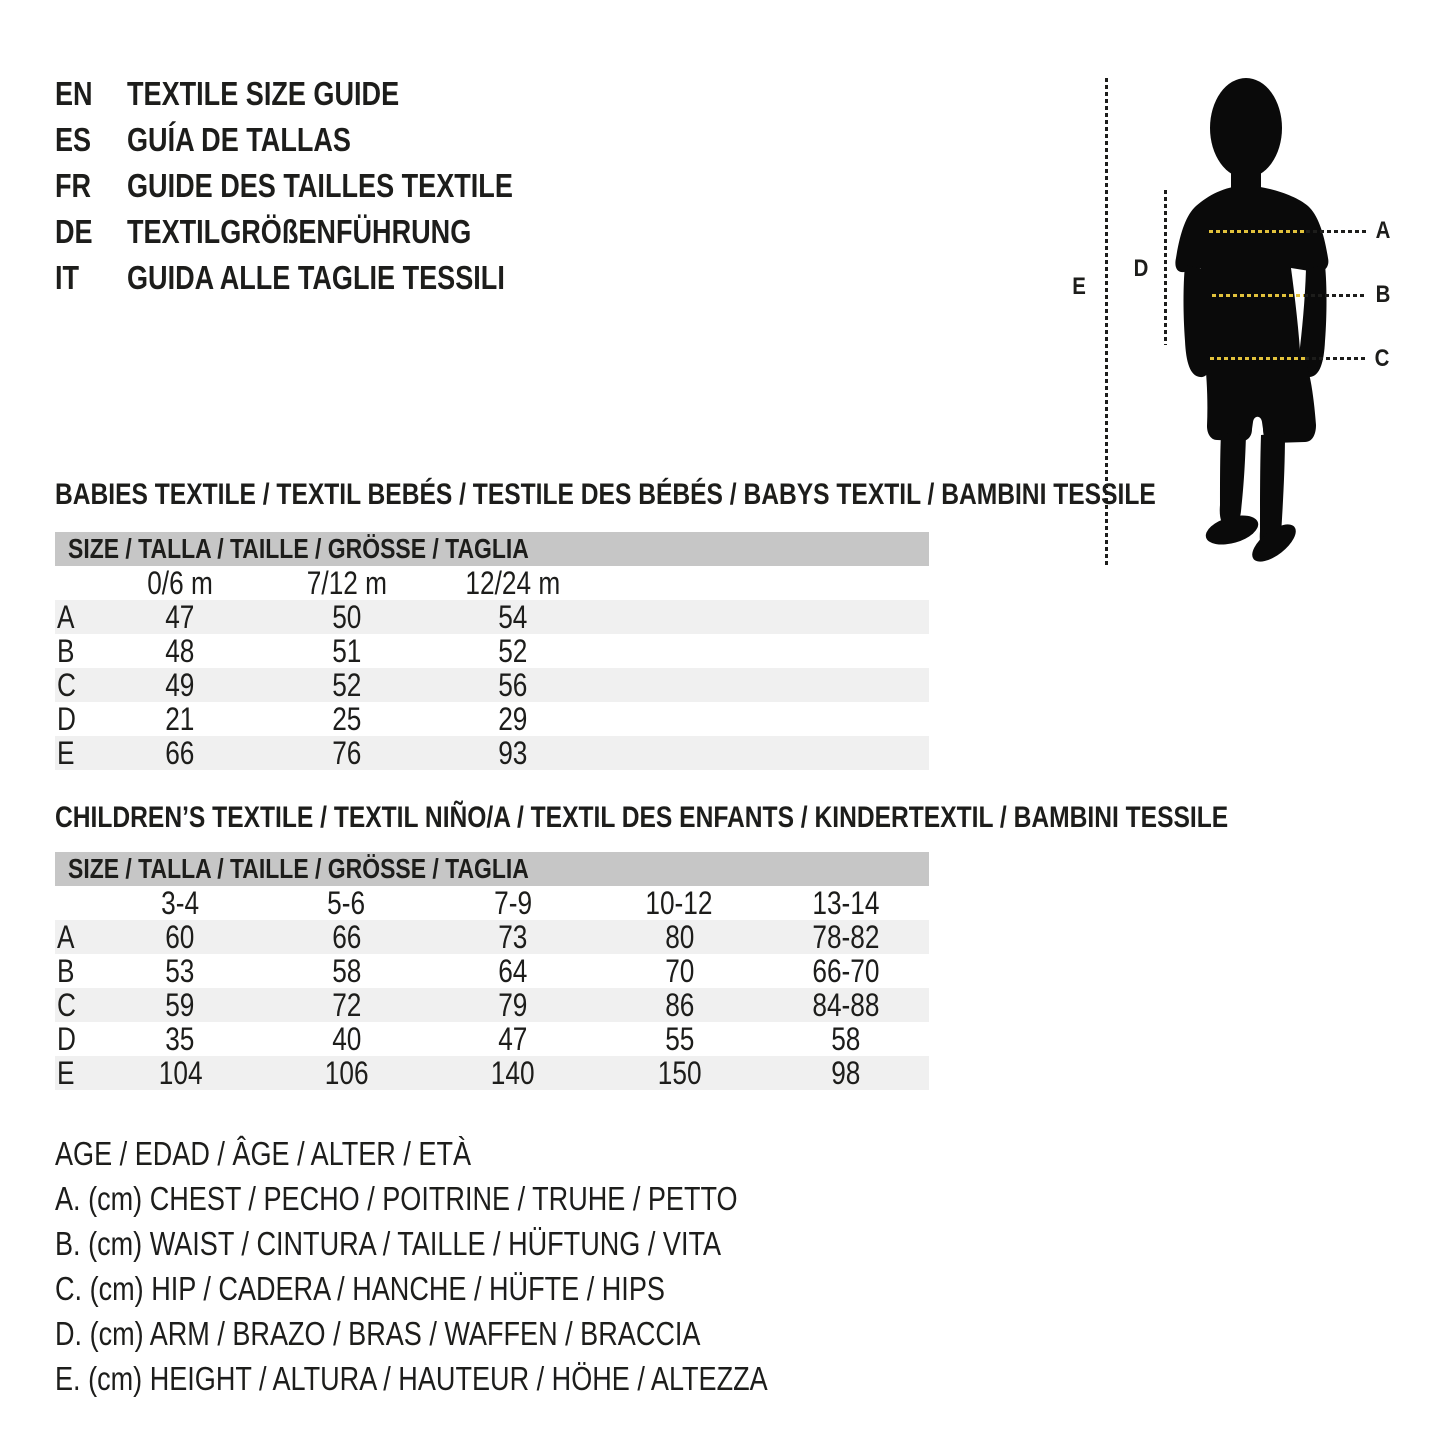 The height and width of the screenshot is (1445, 1445). I want to click on waist-measure-line-b-yellow, so click(1258, 295).